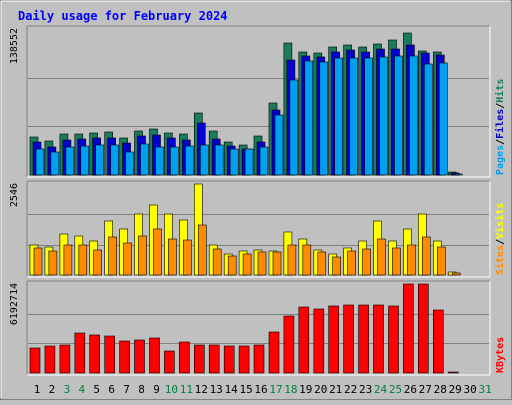 The width and height of the screenshot is (512, 405). I want to click on day-label-16: 16, so click(260, 389).